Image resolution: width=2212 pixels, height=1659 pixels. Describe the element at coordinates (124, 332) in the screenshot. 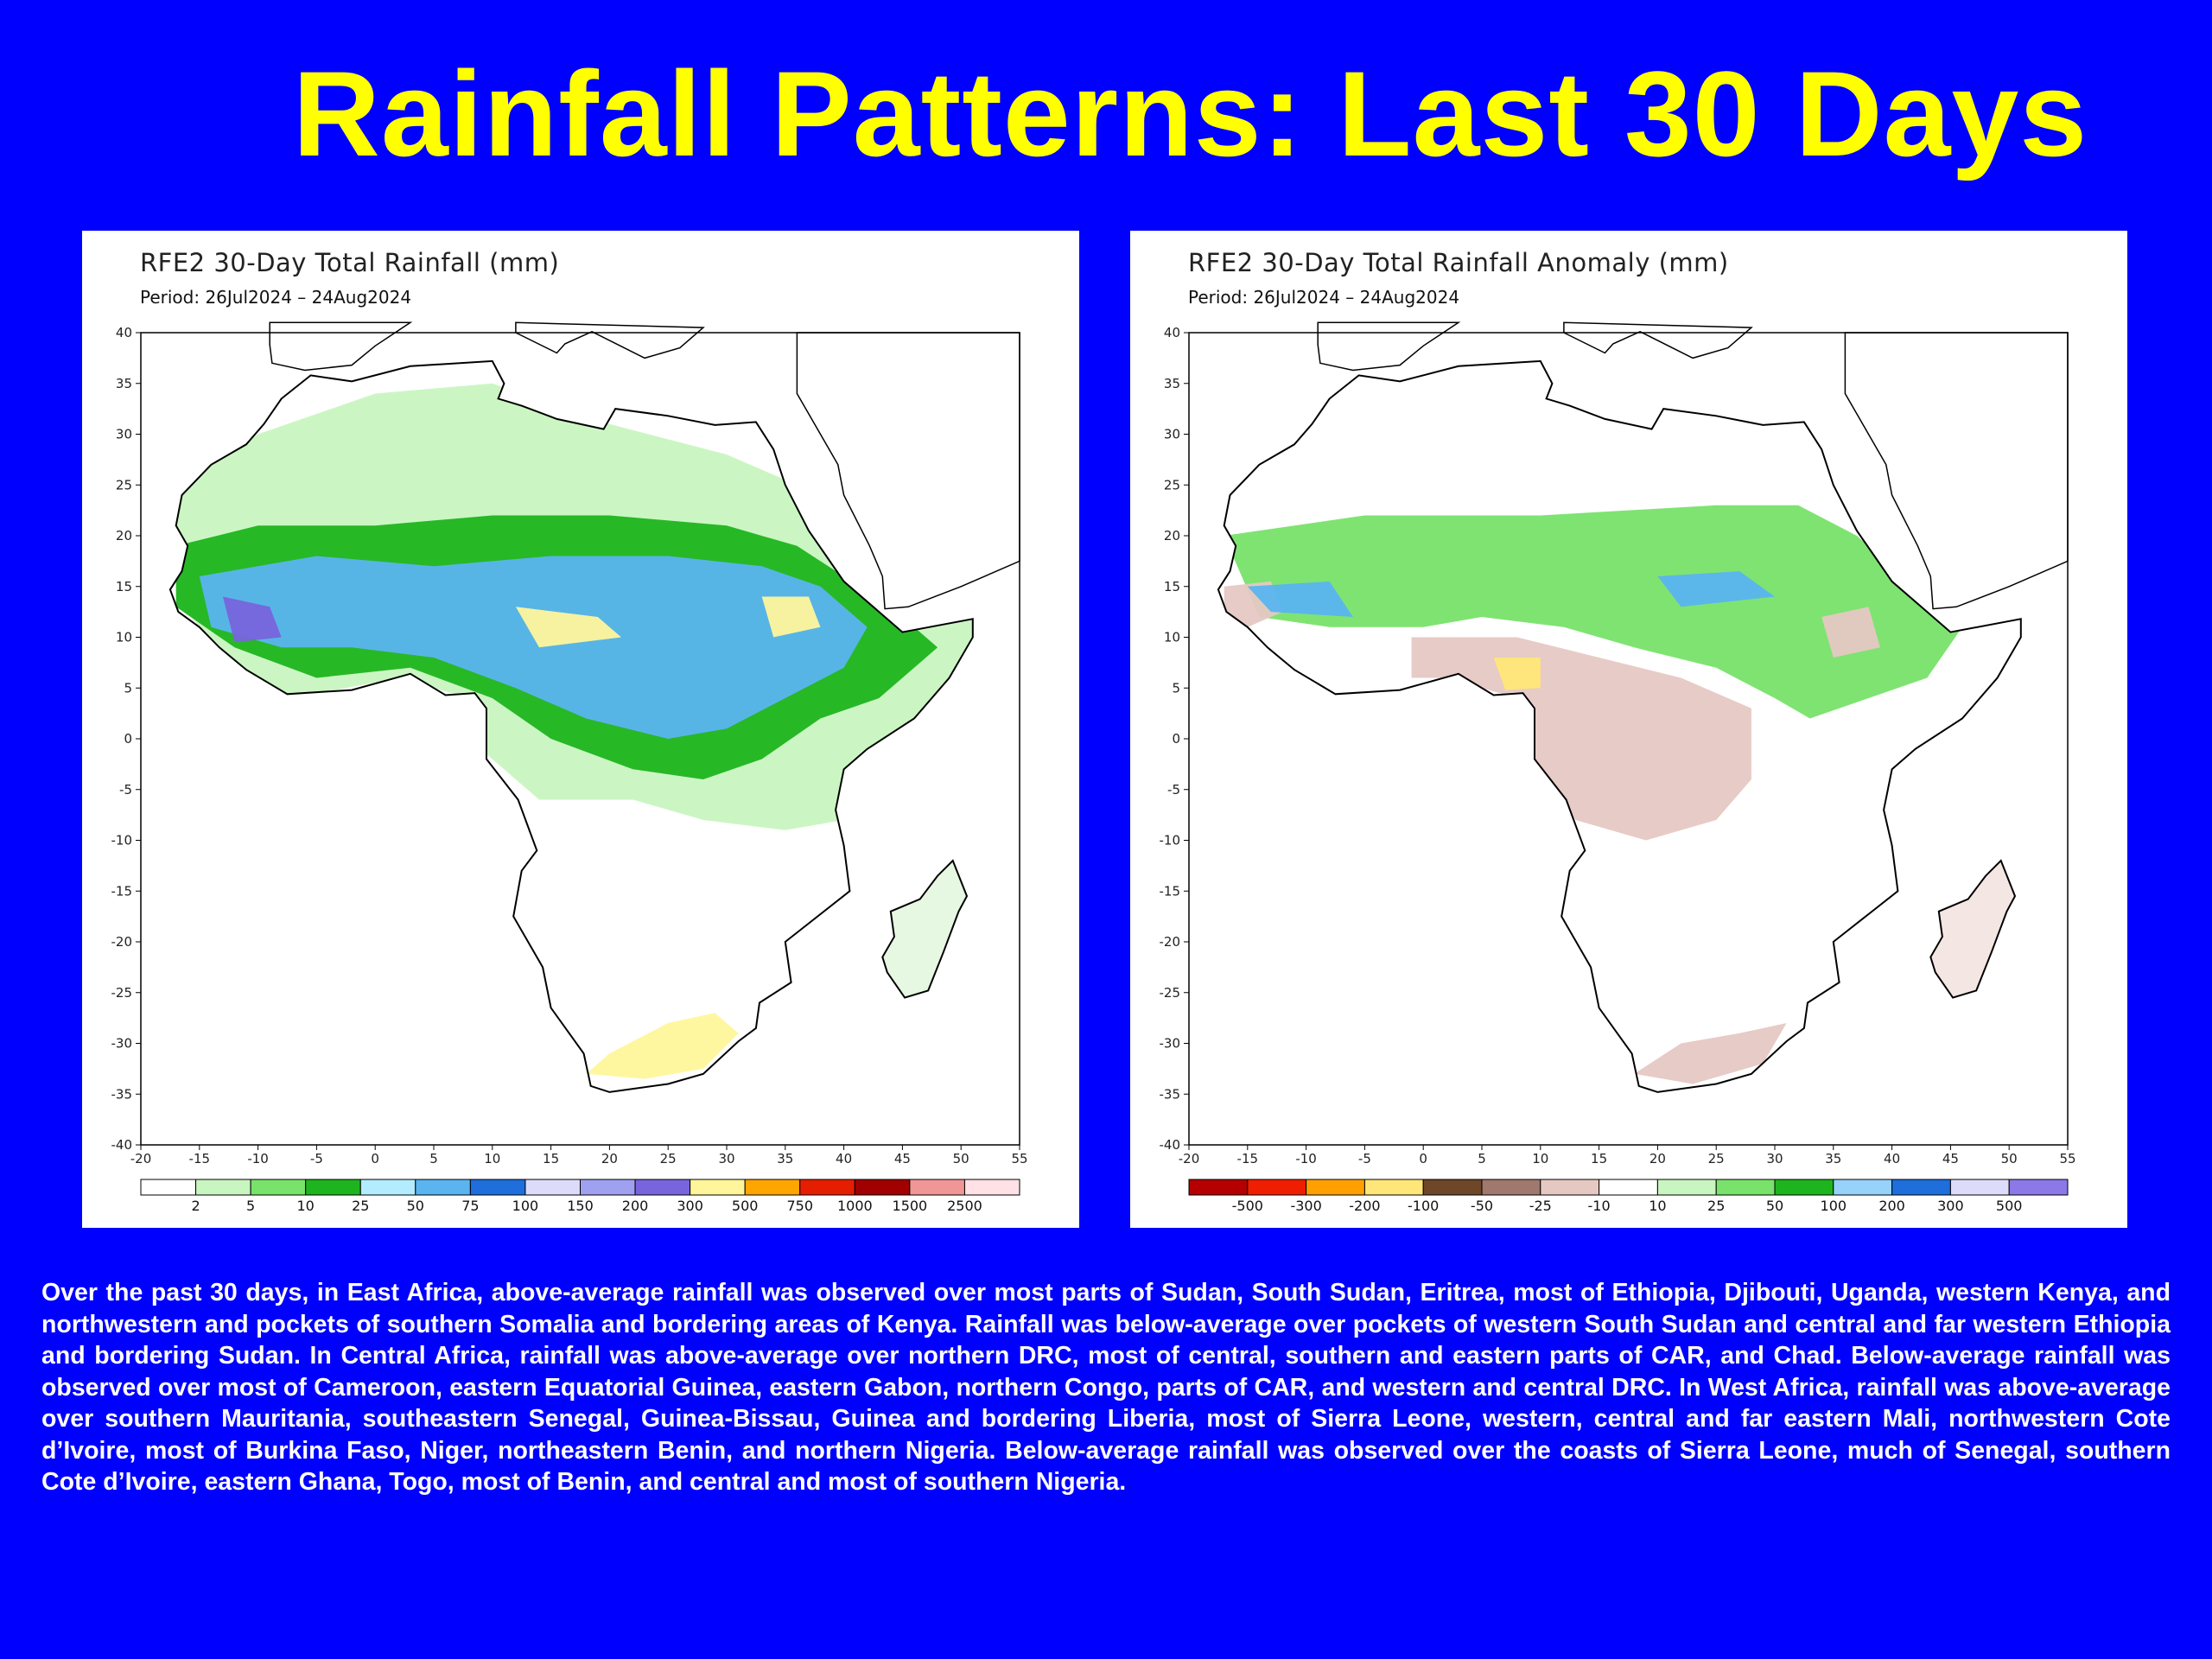

I see `lat-tick-label: 40` at that location.